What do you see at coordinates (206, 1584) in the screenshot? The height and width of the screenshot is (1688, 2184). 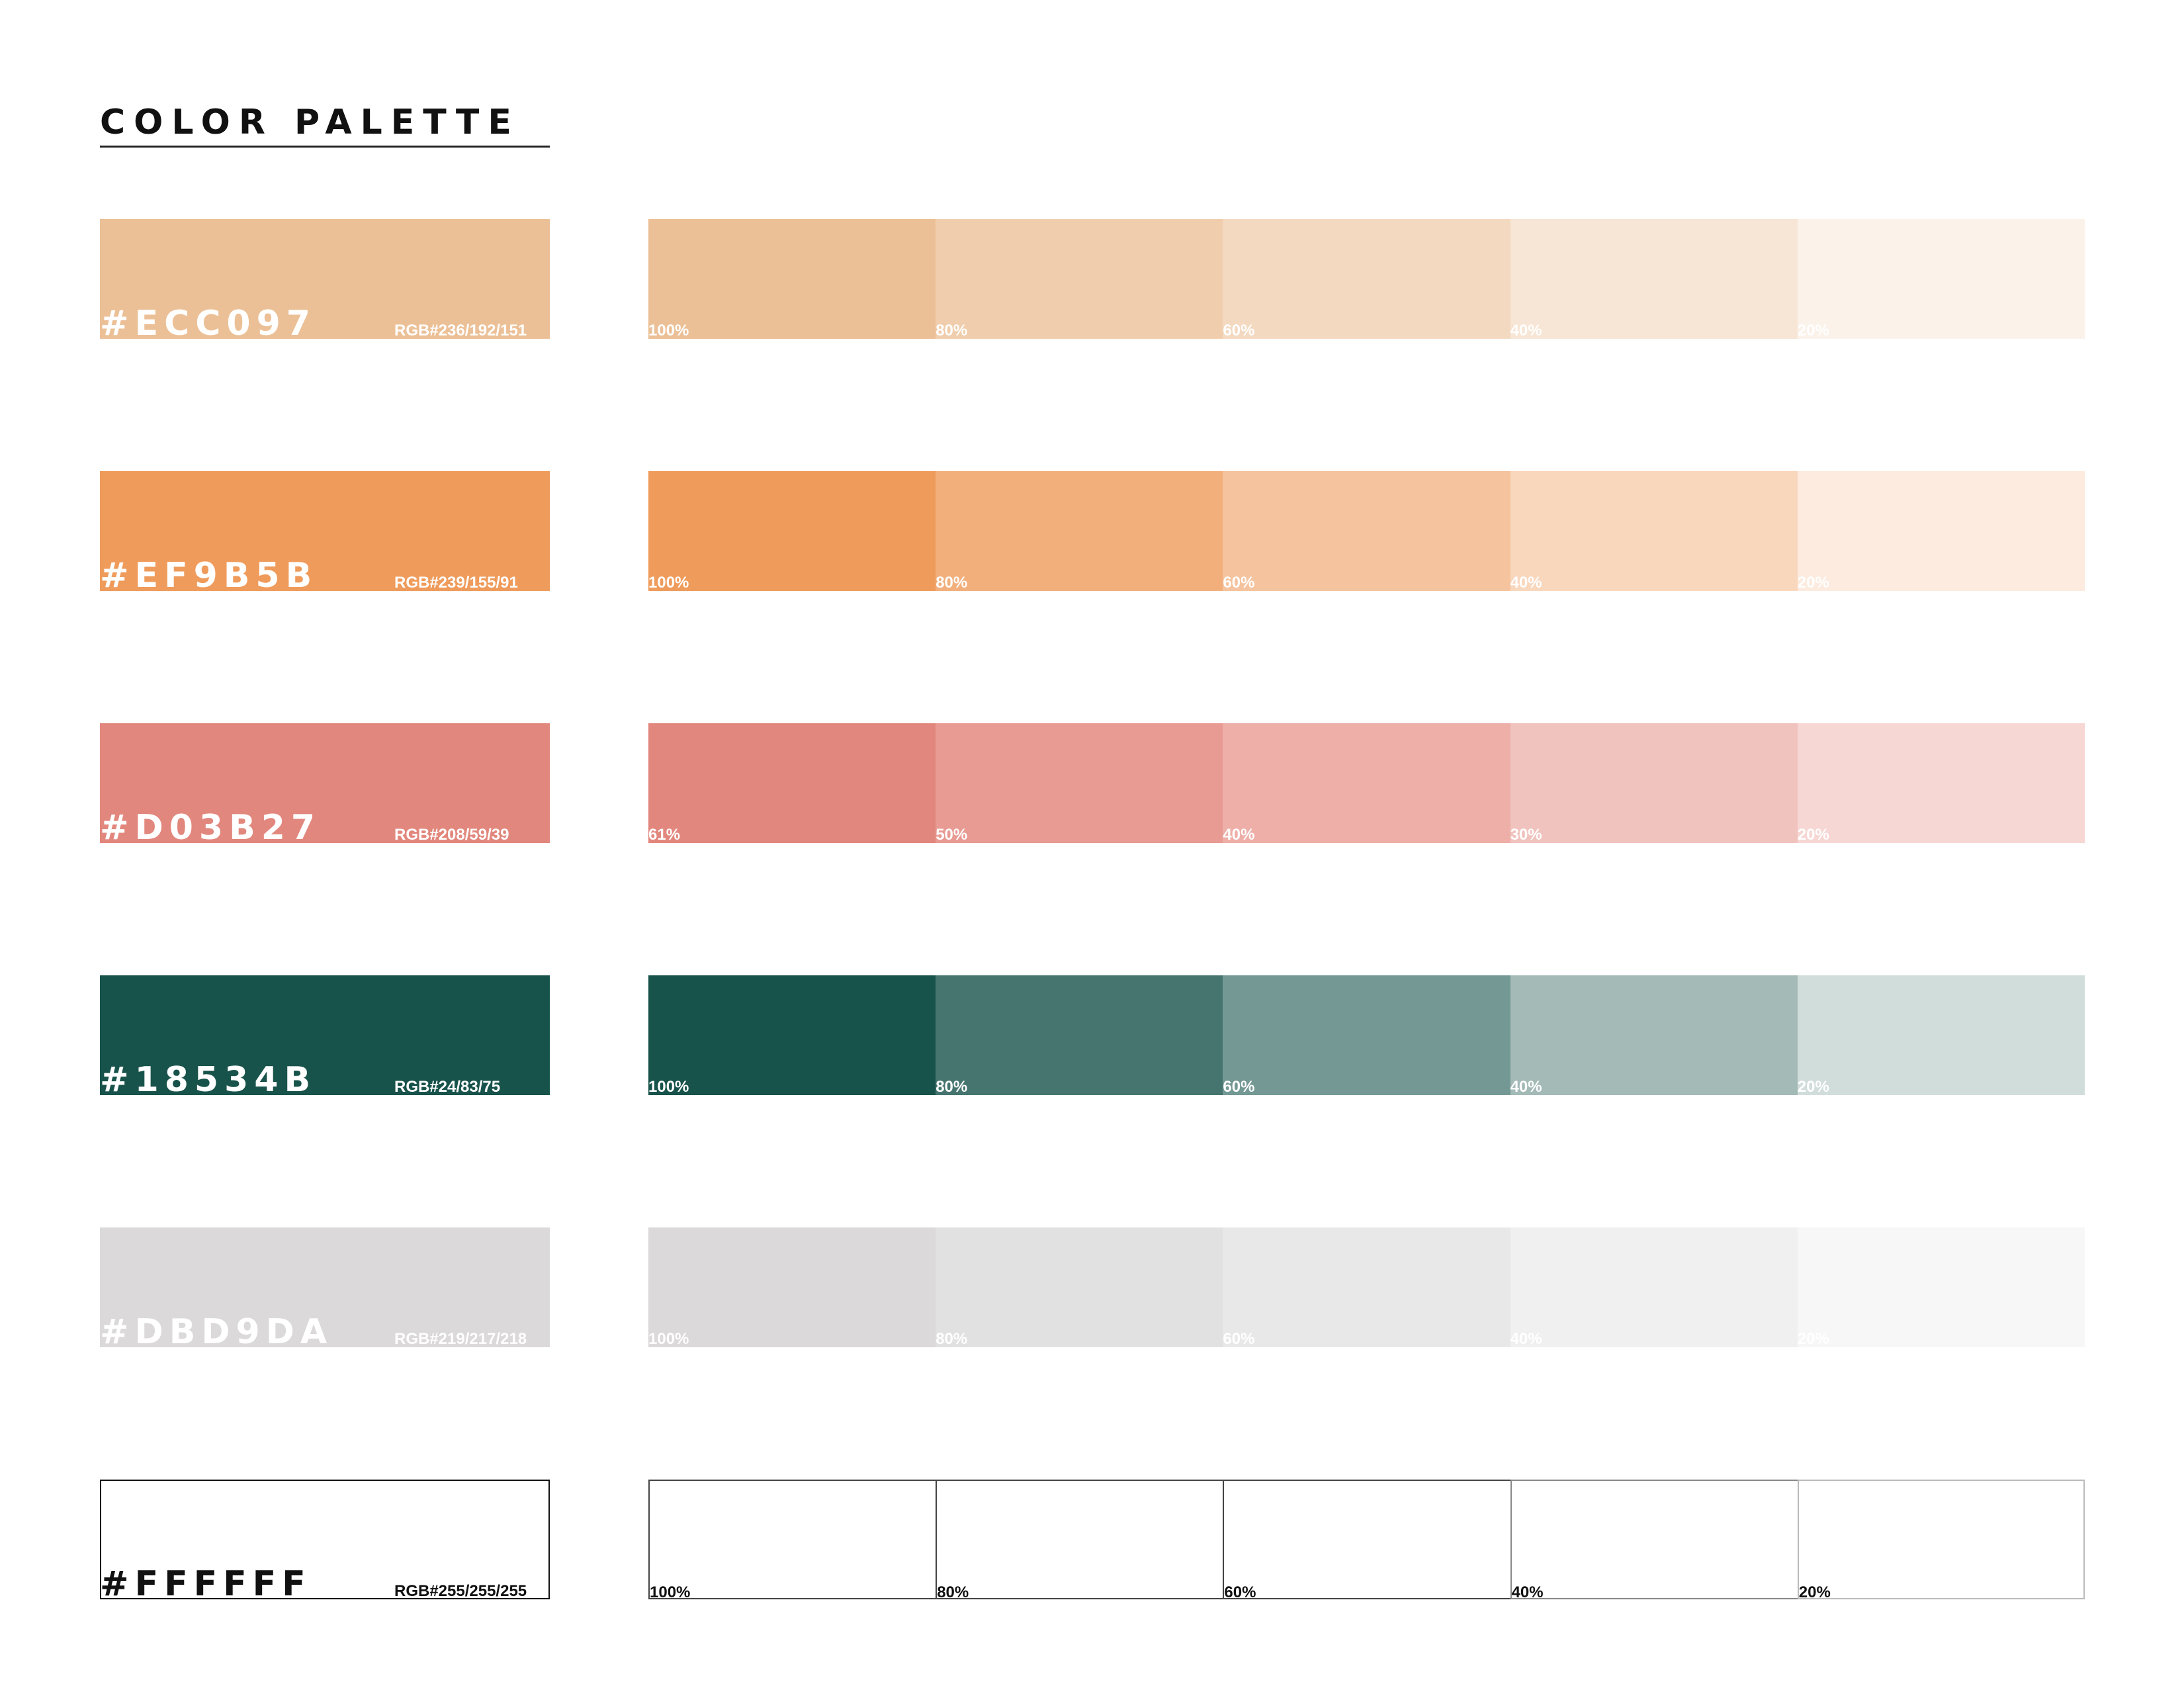 I see `hex-code-label: #FFFFFF` at bounding box center [206, 1584].